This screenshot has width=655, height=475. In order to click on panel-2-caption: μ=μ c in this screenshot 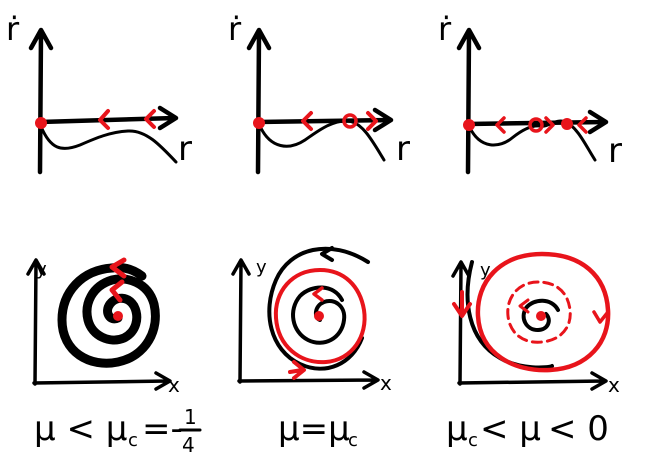, I will do `click(318, 430)`.